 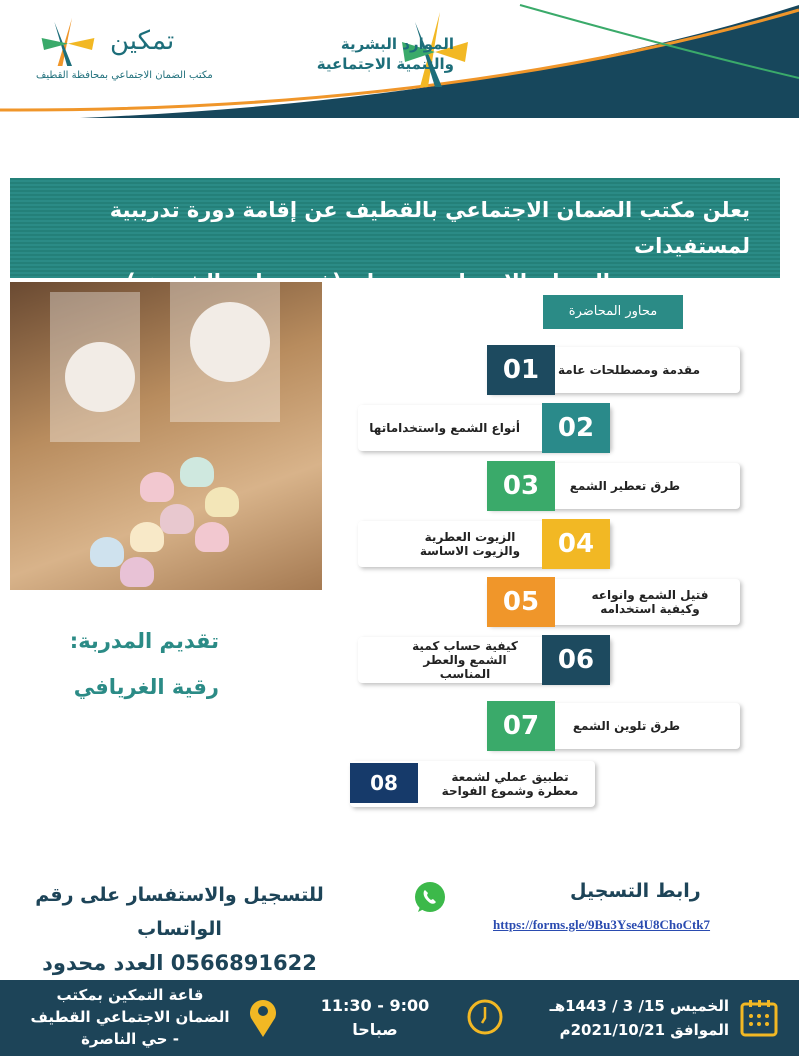 What do you see at coordinates (639, 1006) in the screenshot?
I see `date-hijri: الخميس 15/ 3 / 1443هـ` at bounding box center [639, 1006].